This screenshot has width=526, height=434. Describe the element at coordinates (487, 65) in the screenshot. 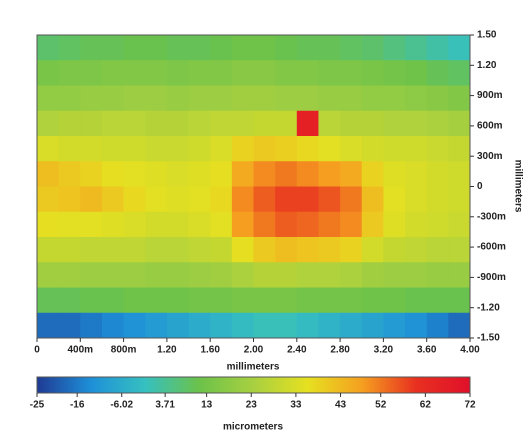

I see `y-tick-label: 1.20` at that location.